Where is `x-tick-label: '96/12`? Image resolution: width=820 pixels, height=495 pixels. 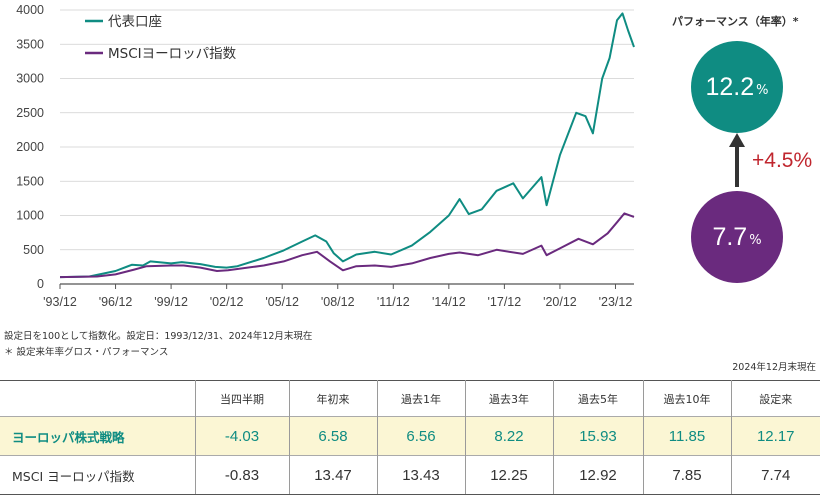 x-tick-label: '96/12 is located at coordinates (116, 302).